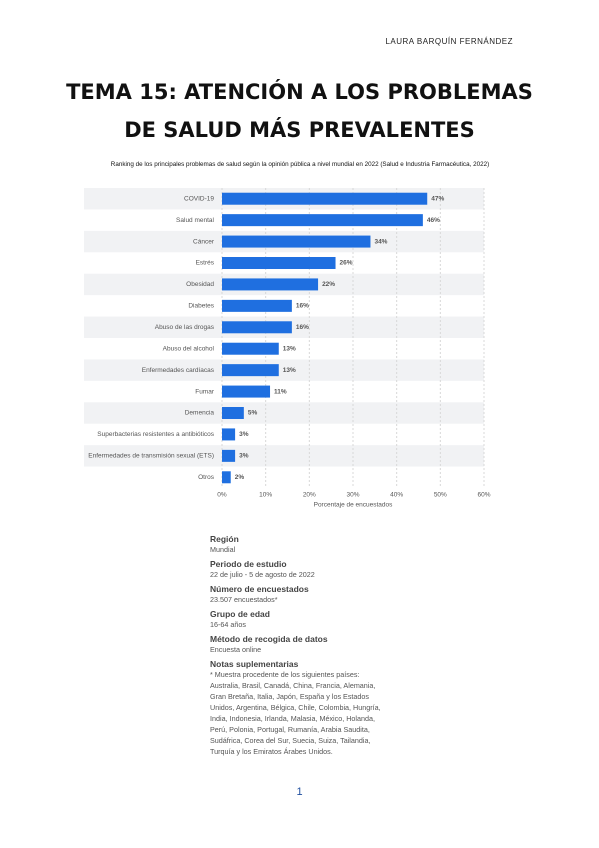 The width and height of the screenshot is (599, 848). Describe the element at coordinates (437, 198) in the screenshot. I see `value-label: 47%` at that location.